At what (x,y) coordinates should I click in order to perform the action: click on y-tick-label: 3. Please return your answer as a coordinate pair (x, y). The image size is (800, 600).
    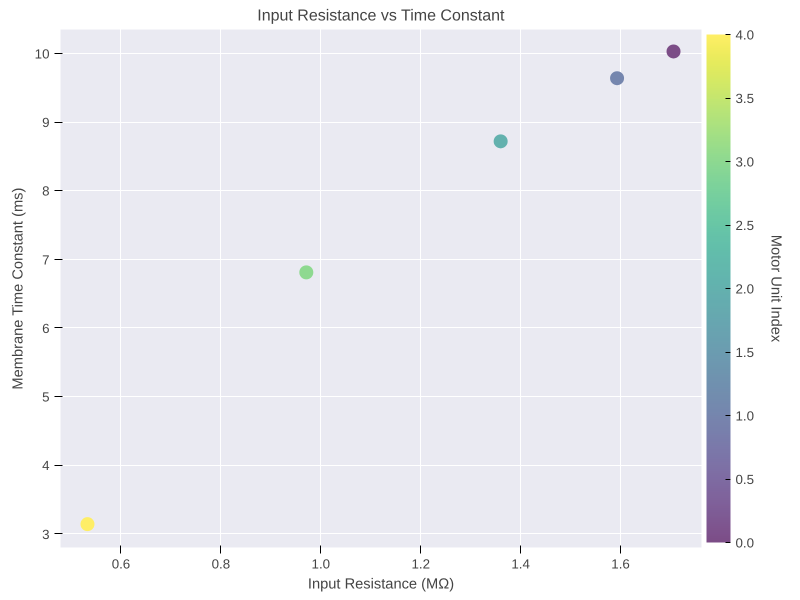
    Looking at the image, I should click on (46, 534).